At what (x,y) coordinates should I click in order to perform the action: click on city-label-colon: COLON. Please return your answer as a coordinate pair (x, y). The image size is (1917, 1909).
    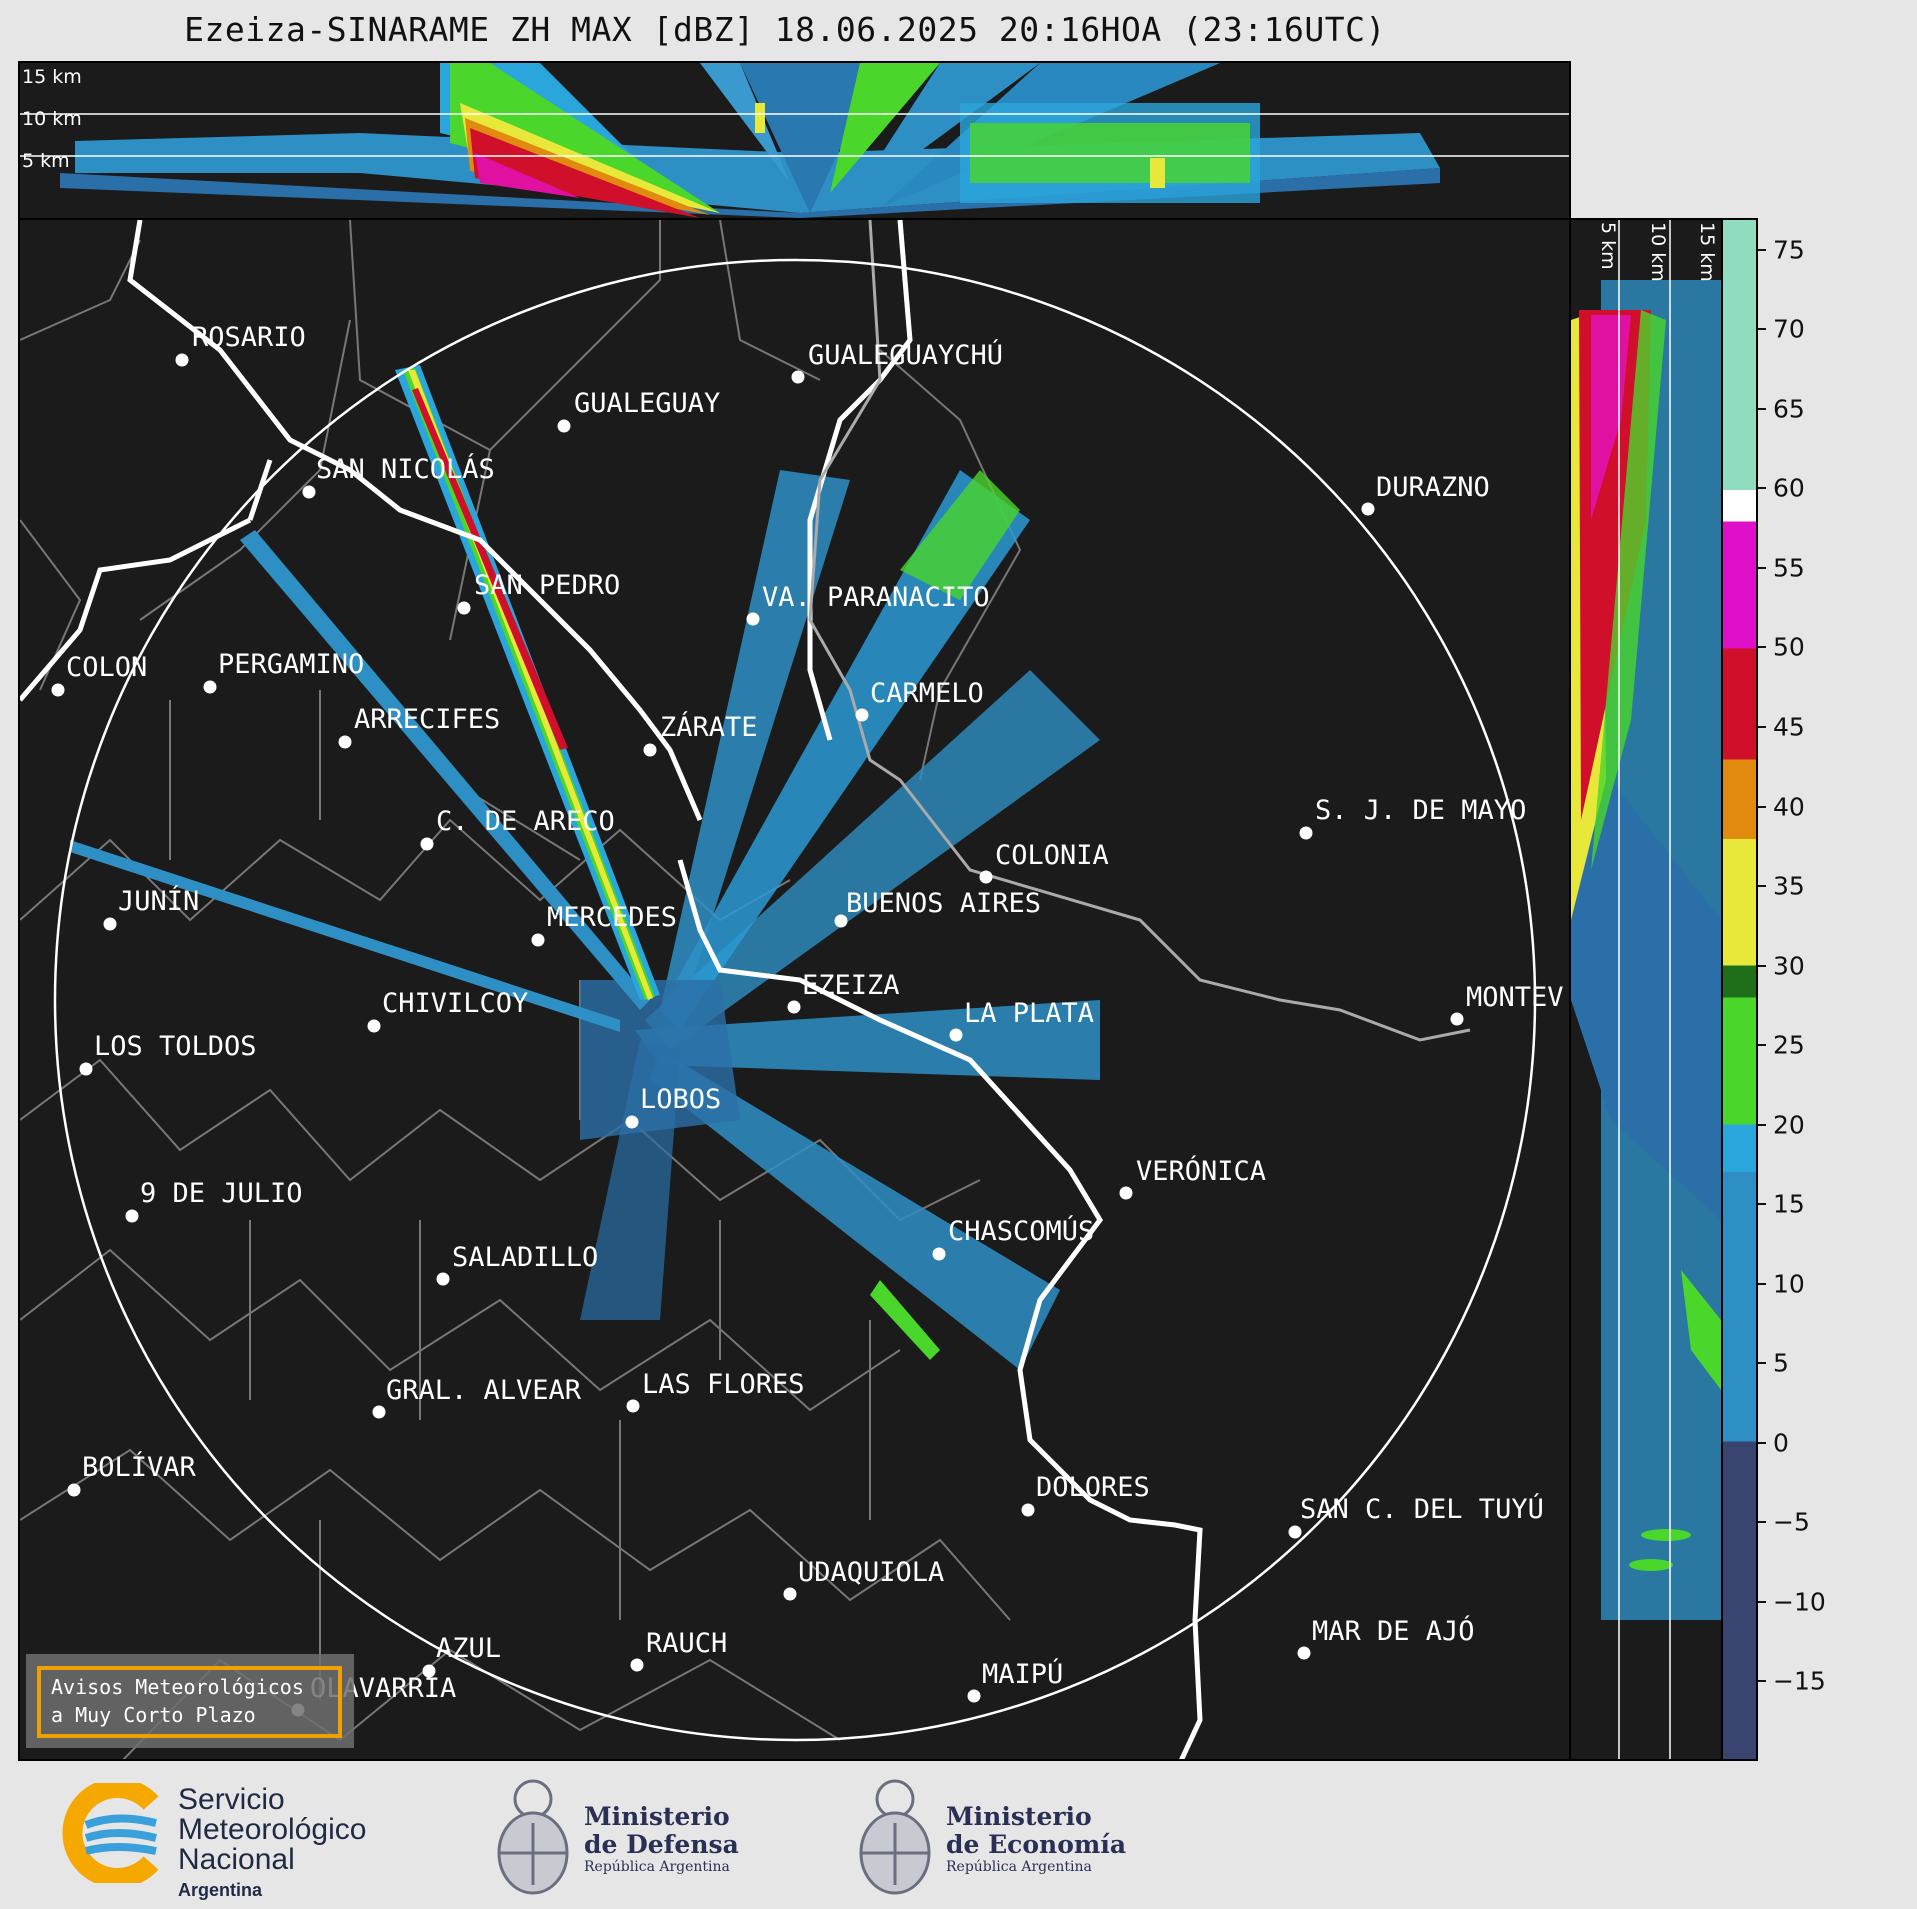
    Looking at the image, I should click on (107, 667).